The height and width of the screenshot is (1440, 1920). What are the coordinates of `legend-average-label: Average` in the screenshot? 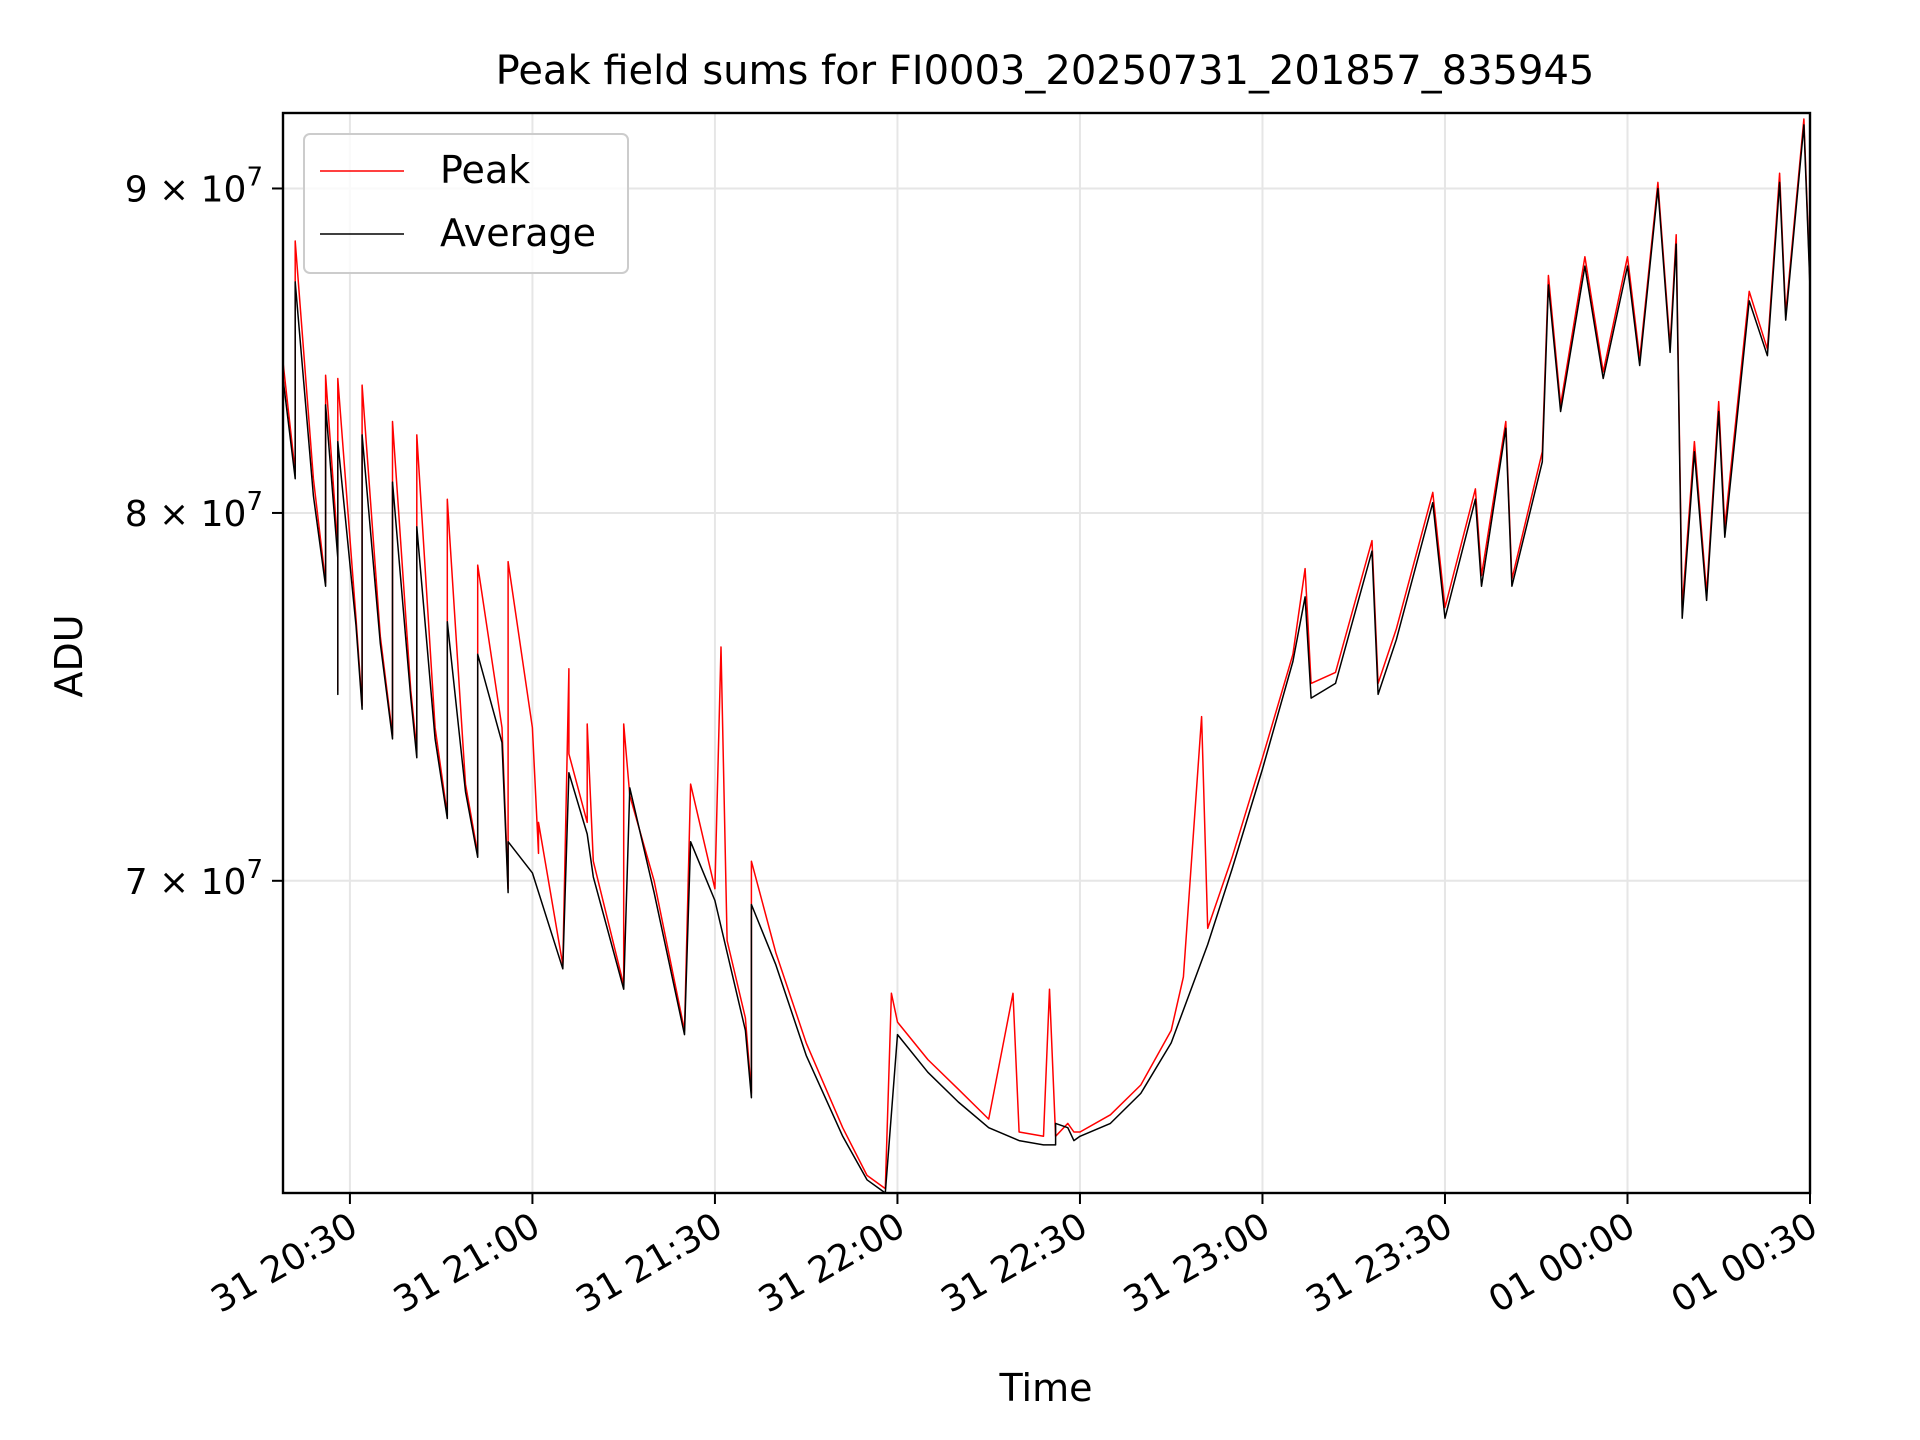 It's located at (518, 233).